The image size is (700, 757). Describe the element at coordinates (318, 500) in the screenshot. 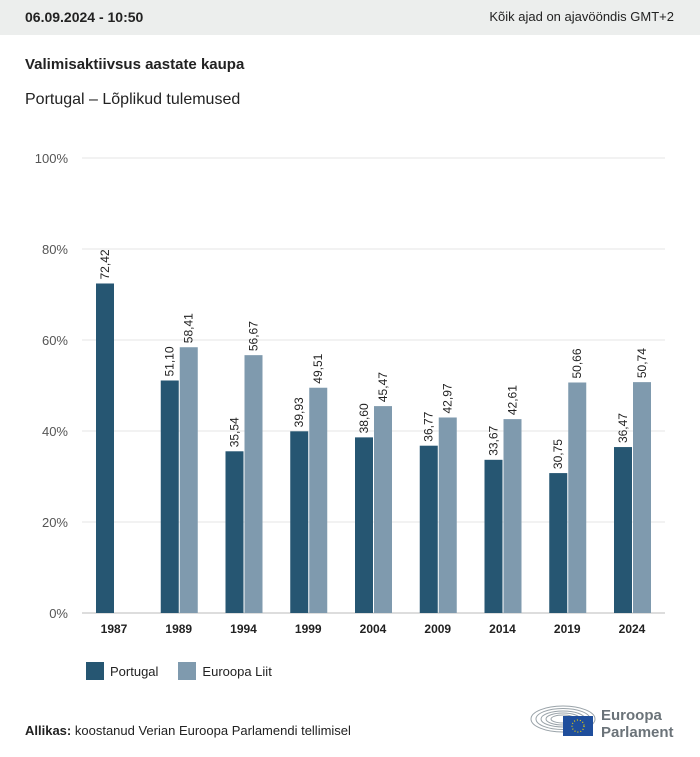

I see `bar-eu-1999` at that location.